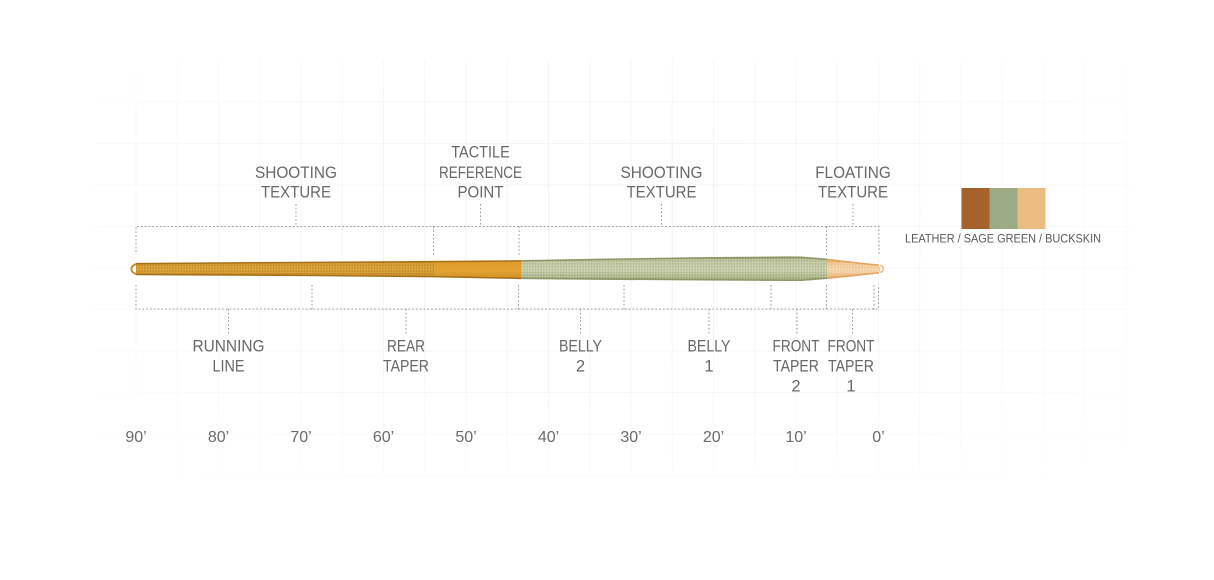 This screenshot has width=1214, height=580. I want to click on svg-text: LINE, so click(229, 367).